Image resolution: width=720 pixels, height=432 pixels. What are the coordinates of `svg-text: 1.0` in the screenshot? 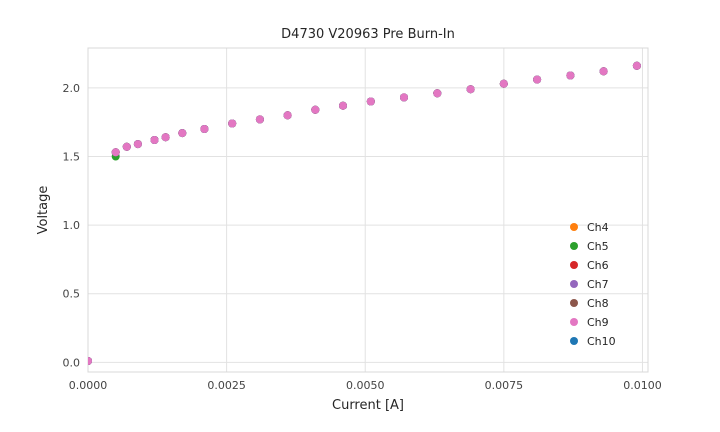 It's located at (72, 225).